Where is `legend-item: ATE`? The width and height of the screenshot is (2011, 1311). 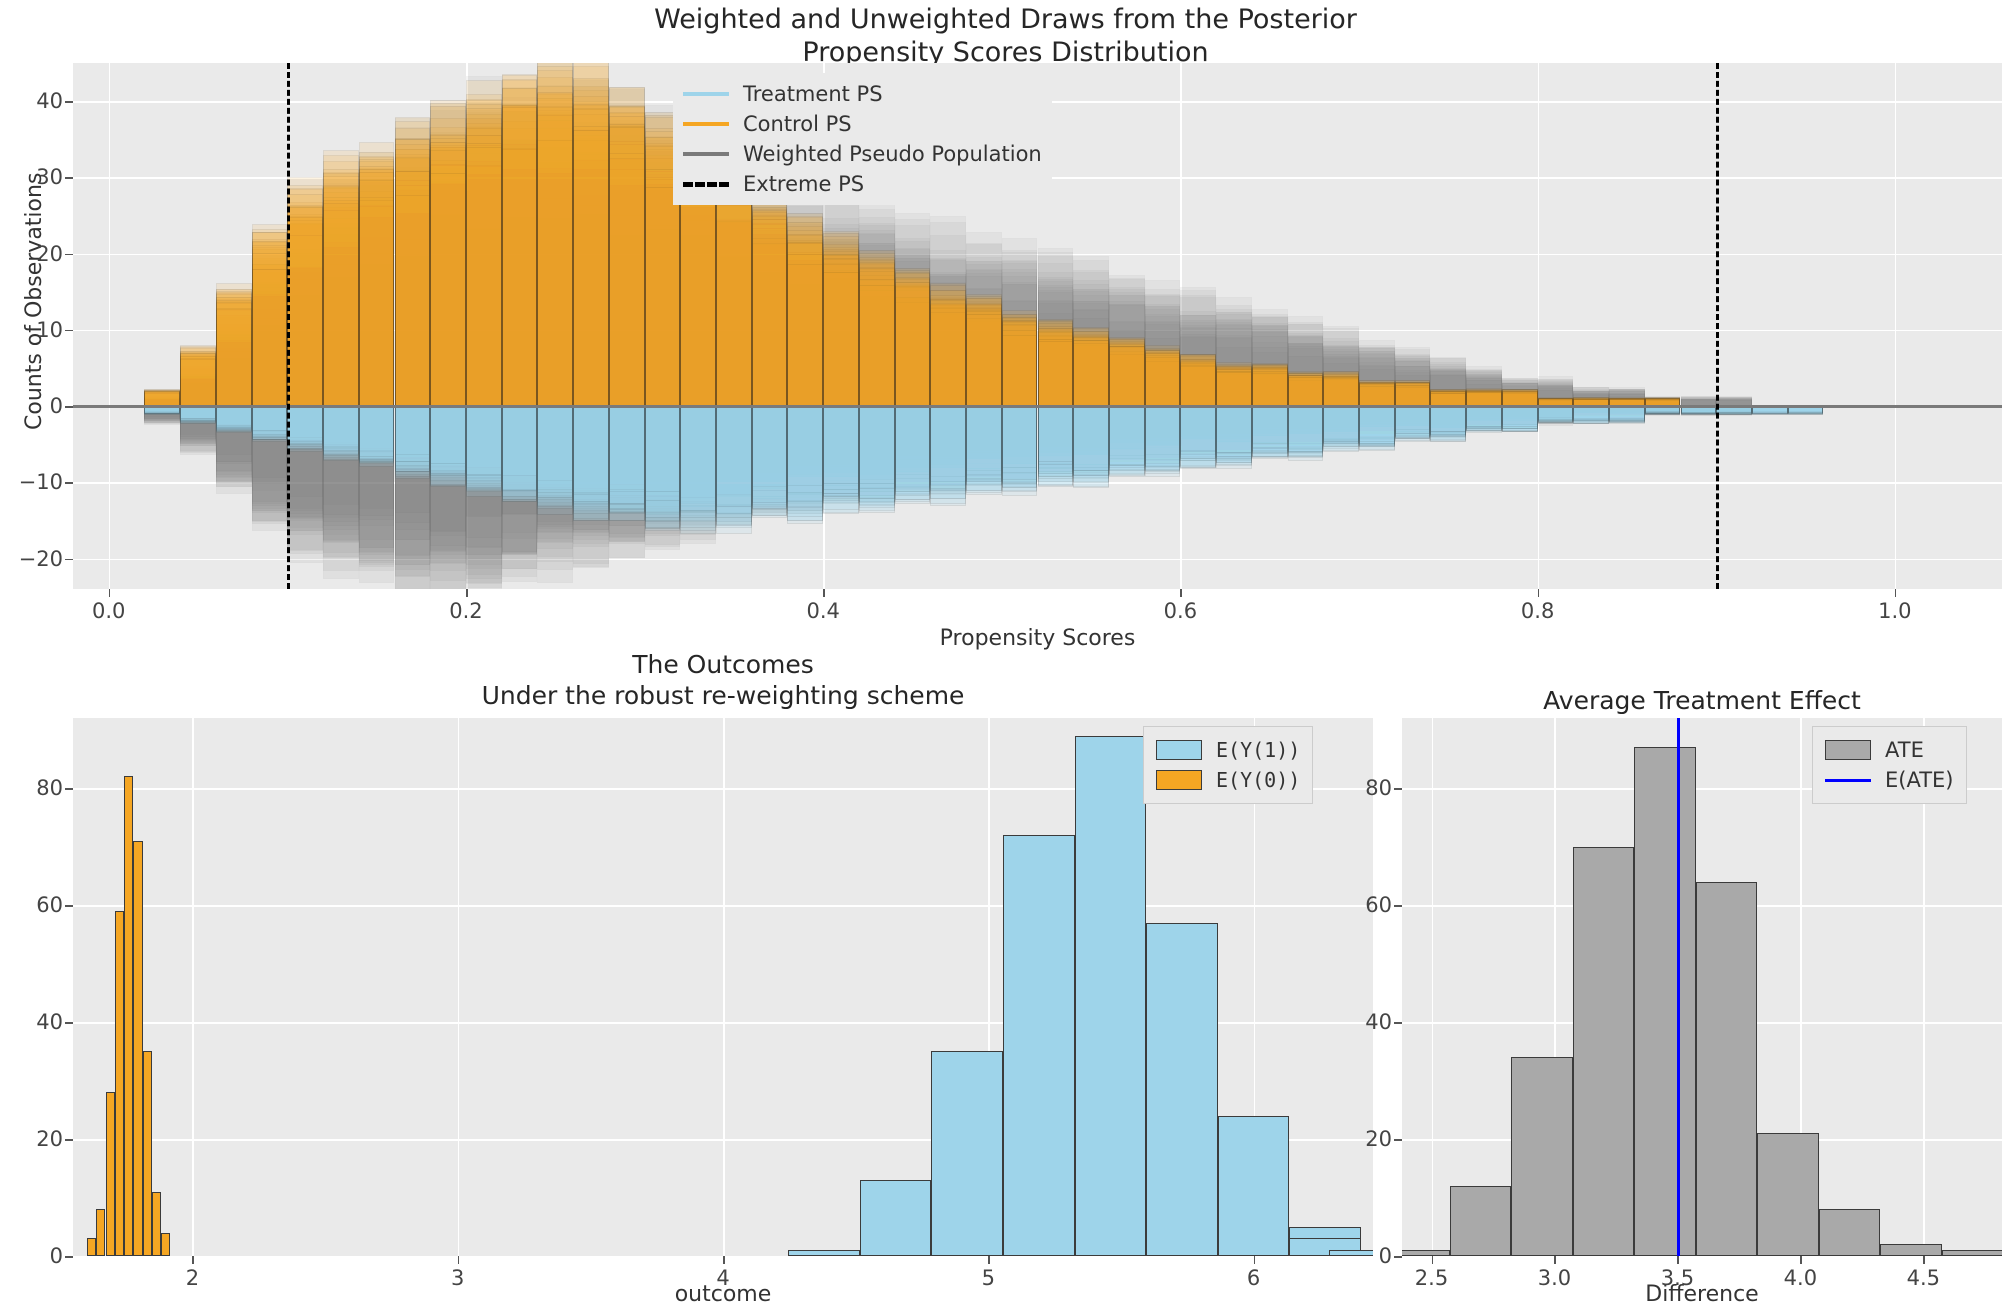 legend-item: ATE is located at coordinates (1889, 750).